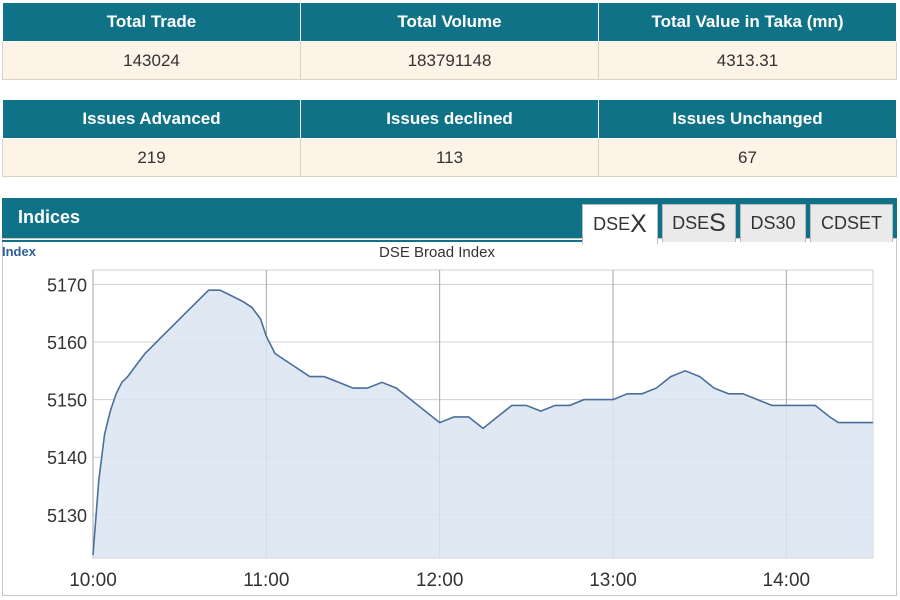 This screenshot has width=900, height=600. I want to click on tab-dsex-suffix: X, so click(638, 224).